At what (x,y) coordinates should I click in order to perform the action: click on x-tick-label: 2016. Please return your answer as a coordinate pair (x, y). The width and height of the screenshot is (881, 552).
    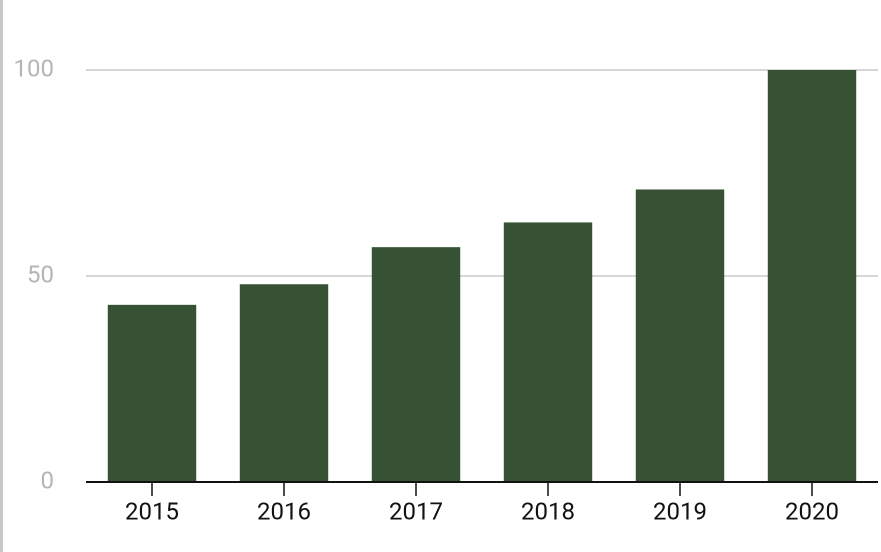
    Looking at the image, I should click on (284, 511).